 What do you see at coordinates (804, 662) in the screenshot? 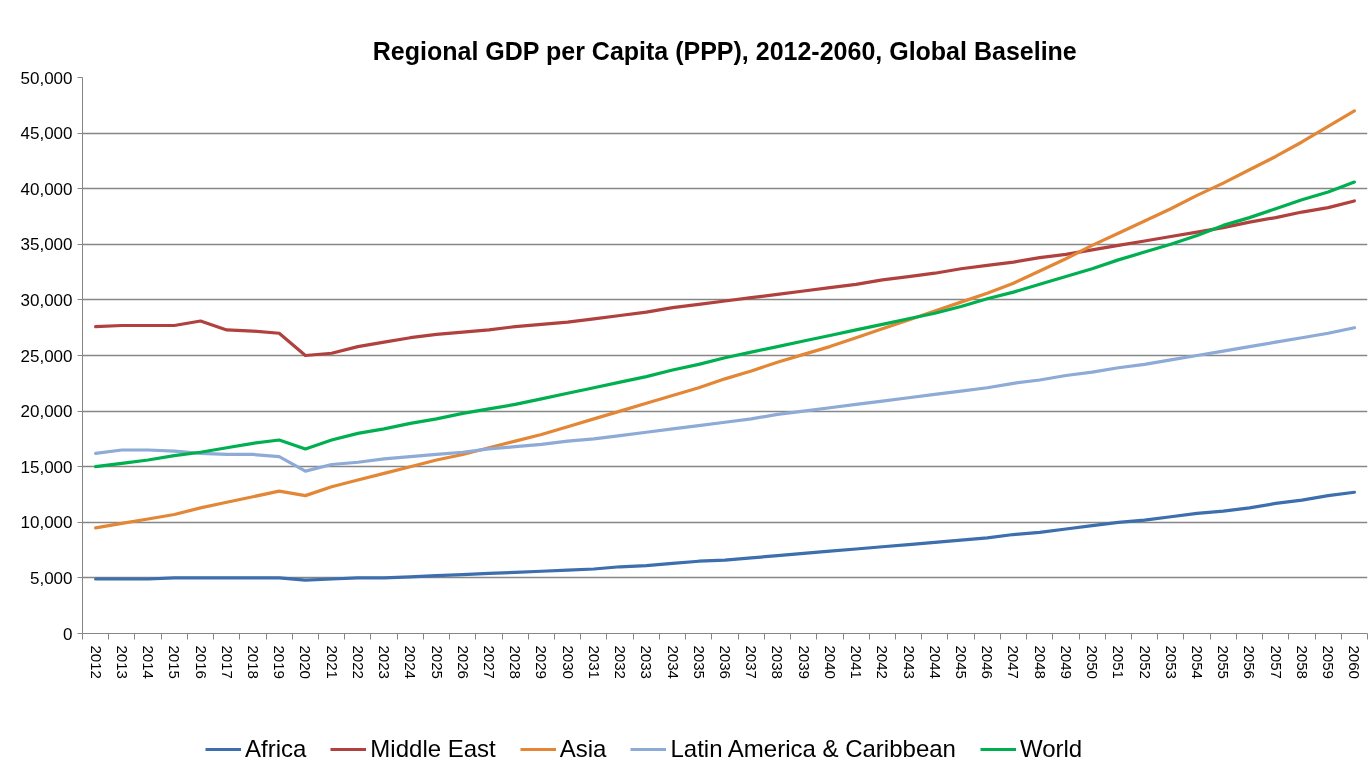
I see `x-tick-label: 2039` at bounding box center [804, 662].